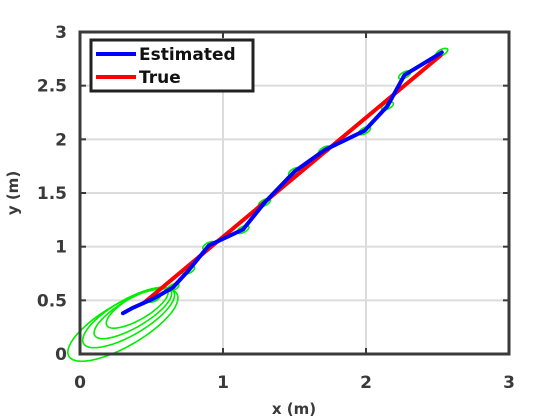  What do you see at coordinates (366, 383) in the screenshot?
I see `x-tick-label-2: 2` at bounding box center [366, 383].